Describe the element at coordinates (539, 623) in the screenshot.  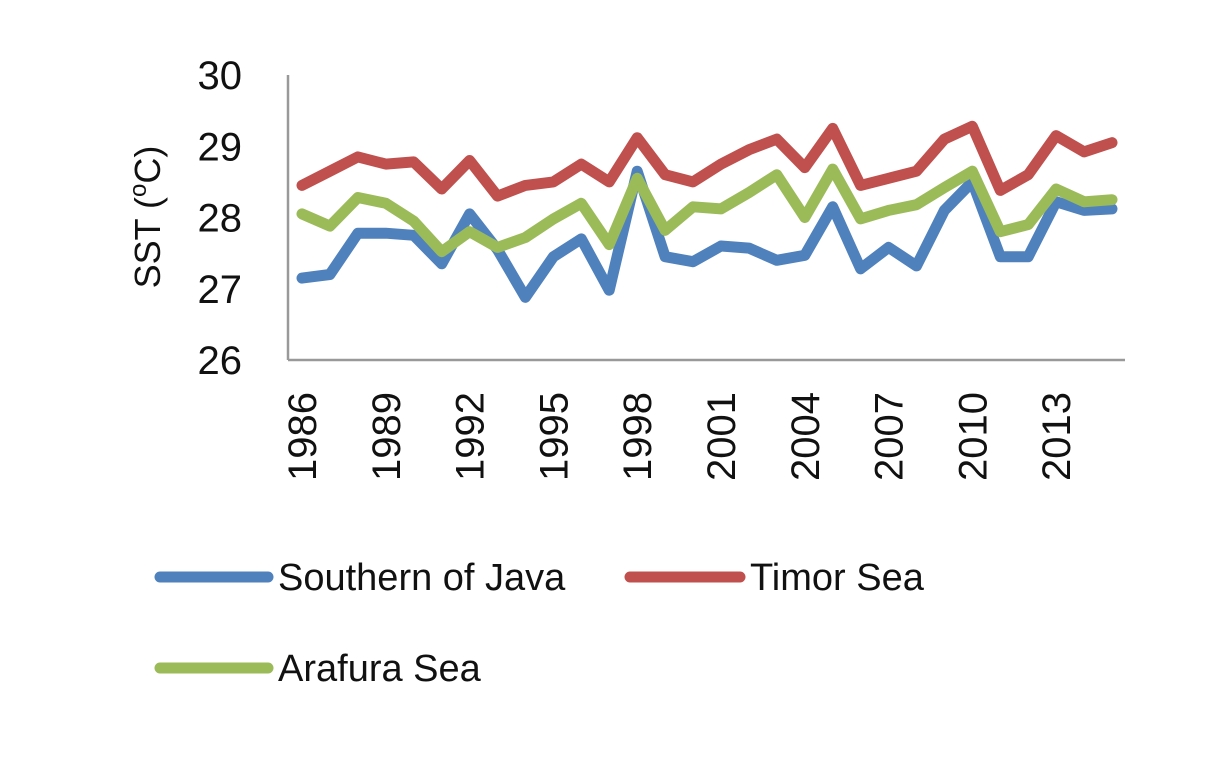
I see `legend: Southern of Java Timor Sea Arafura Sea` at that location.